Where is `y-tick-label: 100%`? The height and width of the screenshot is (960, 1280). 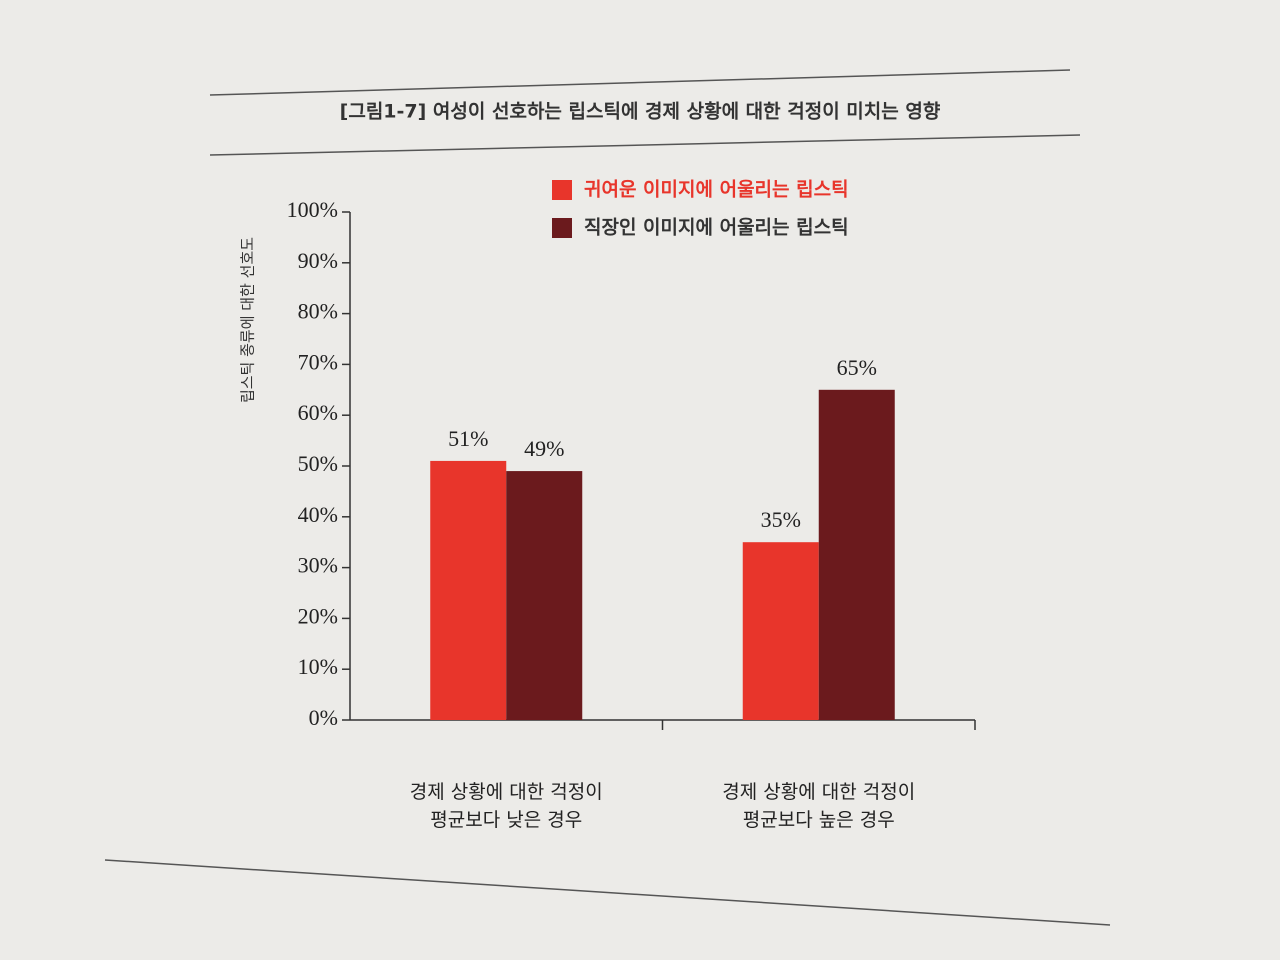
y-tick-label: 100% is located at coordinates (312, 209).